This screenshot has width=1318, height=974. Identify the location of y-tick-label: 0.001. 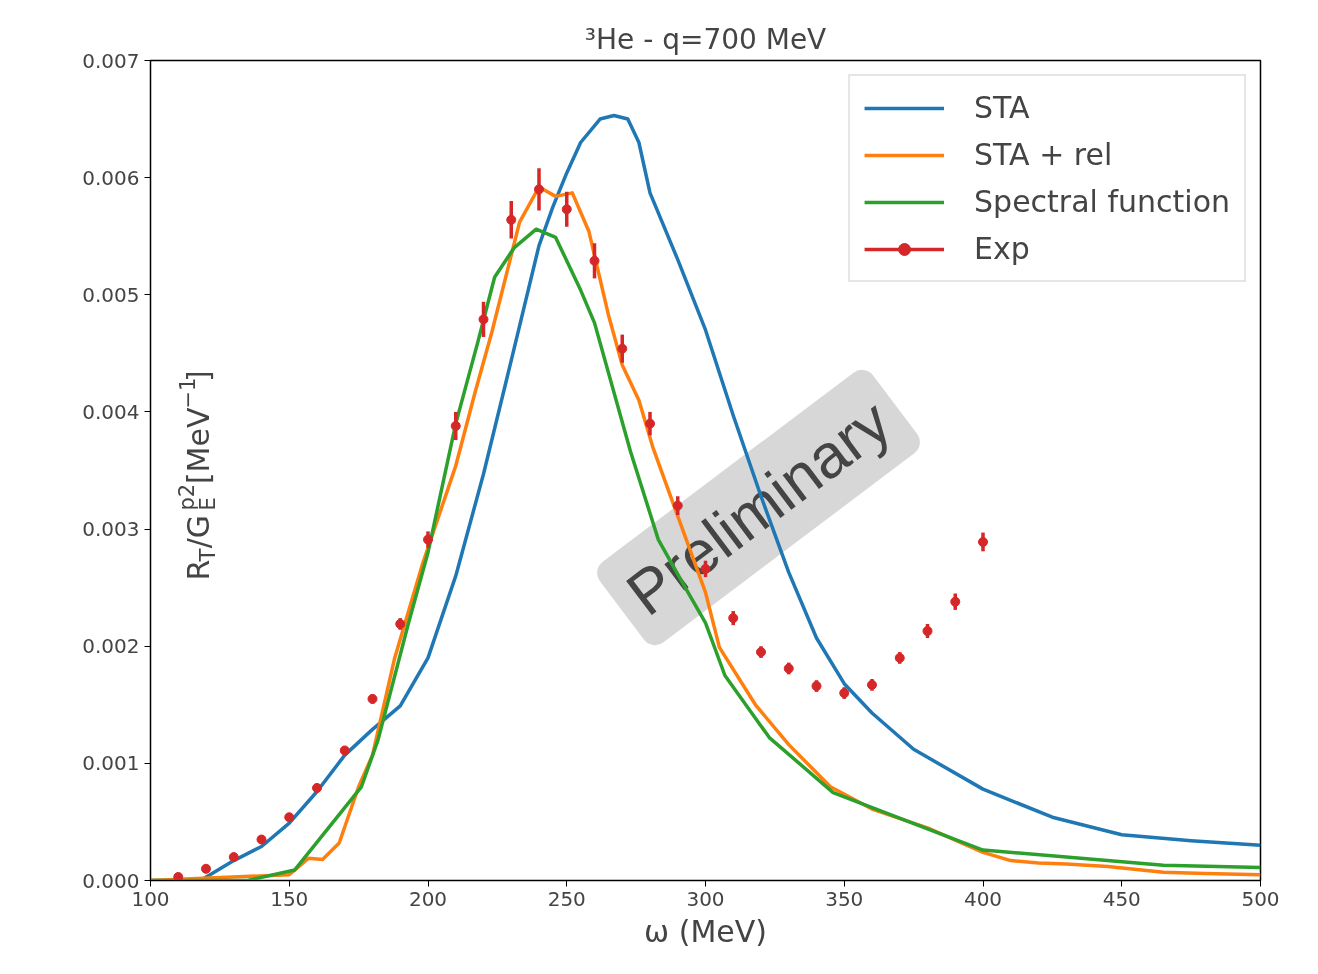
(111, 763).